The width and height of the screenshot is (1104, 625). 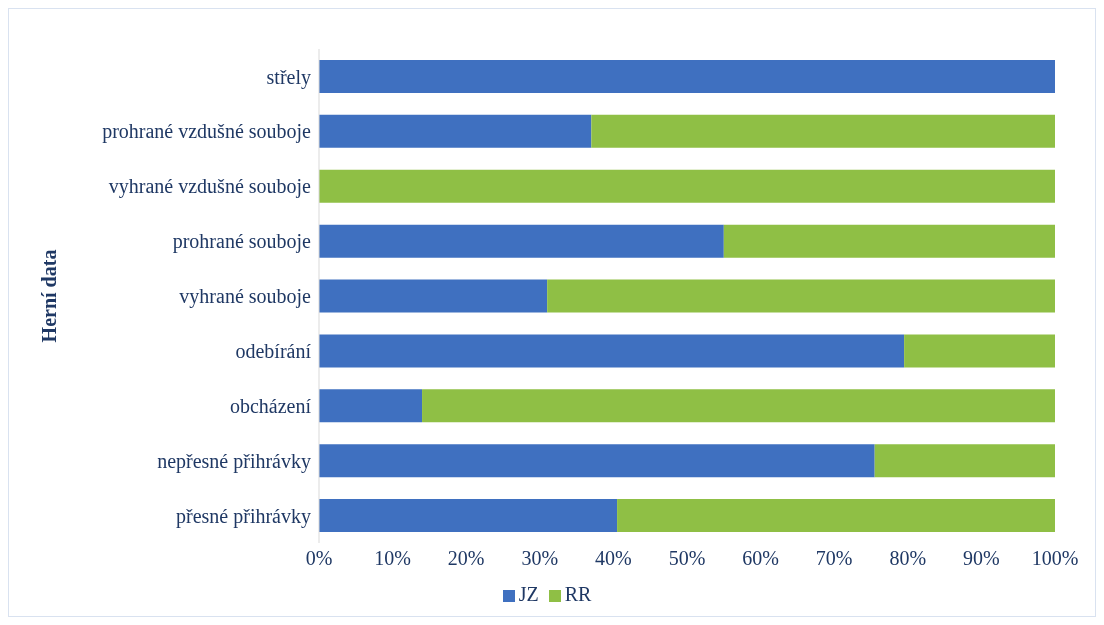 What do you see at coordinates (981, 558) in the screenshot?
I see `x-tick-label: 90%` at bounding box center [981, 558].